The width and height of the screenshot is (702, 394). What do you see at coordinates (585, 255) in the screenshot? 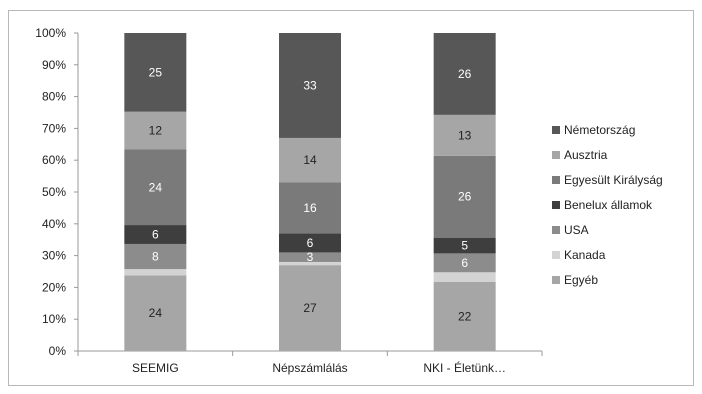
I see `legend-label: Kanada` at bounding box center [585, 255].